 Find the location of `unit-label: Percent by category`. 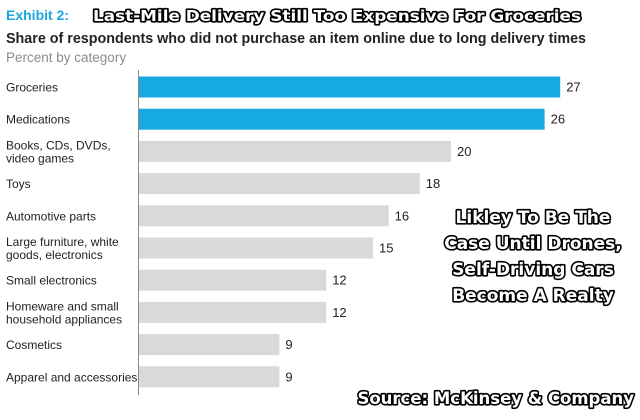

unit-label: Percent by category is located at coordinates (66, 57).